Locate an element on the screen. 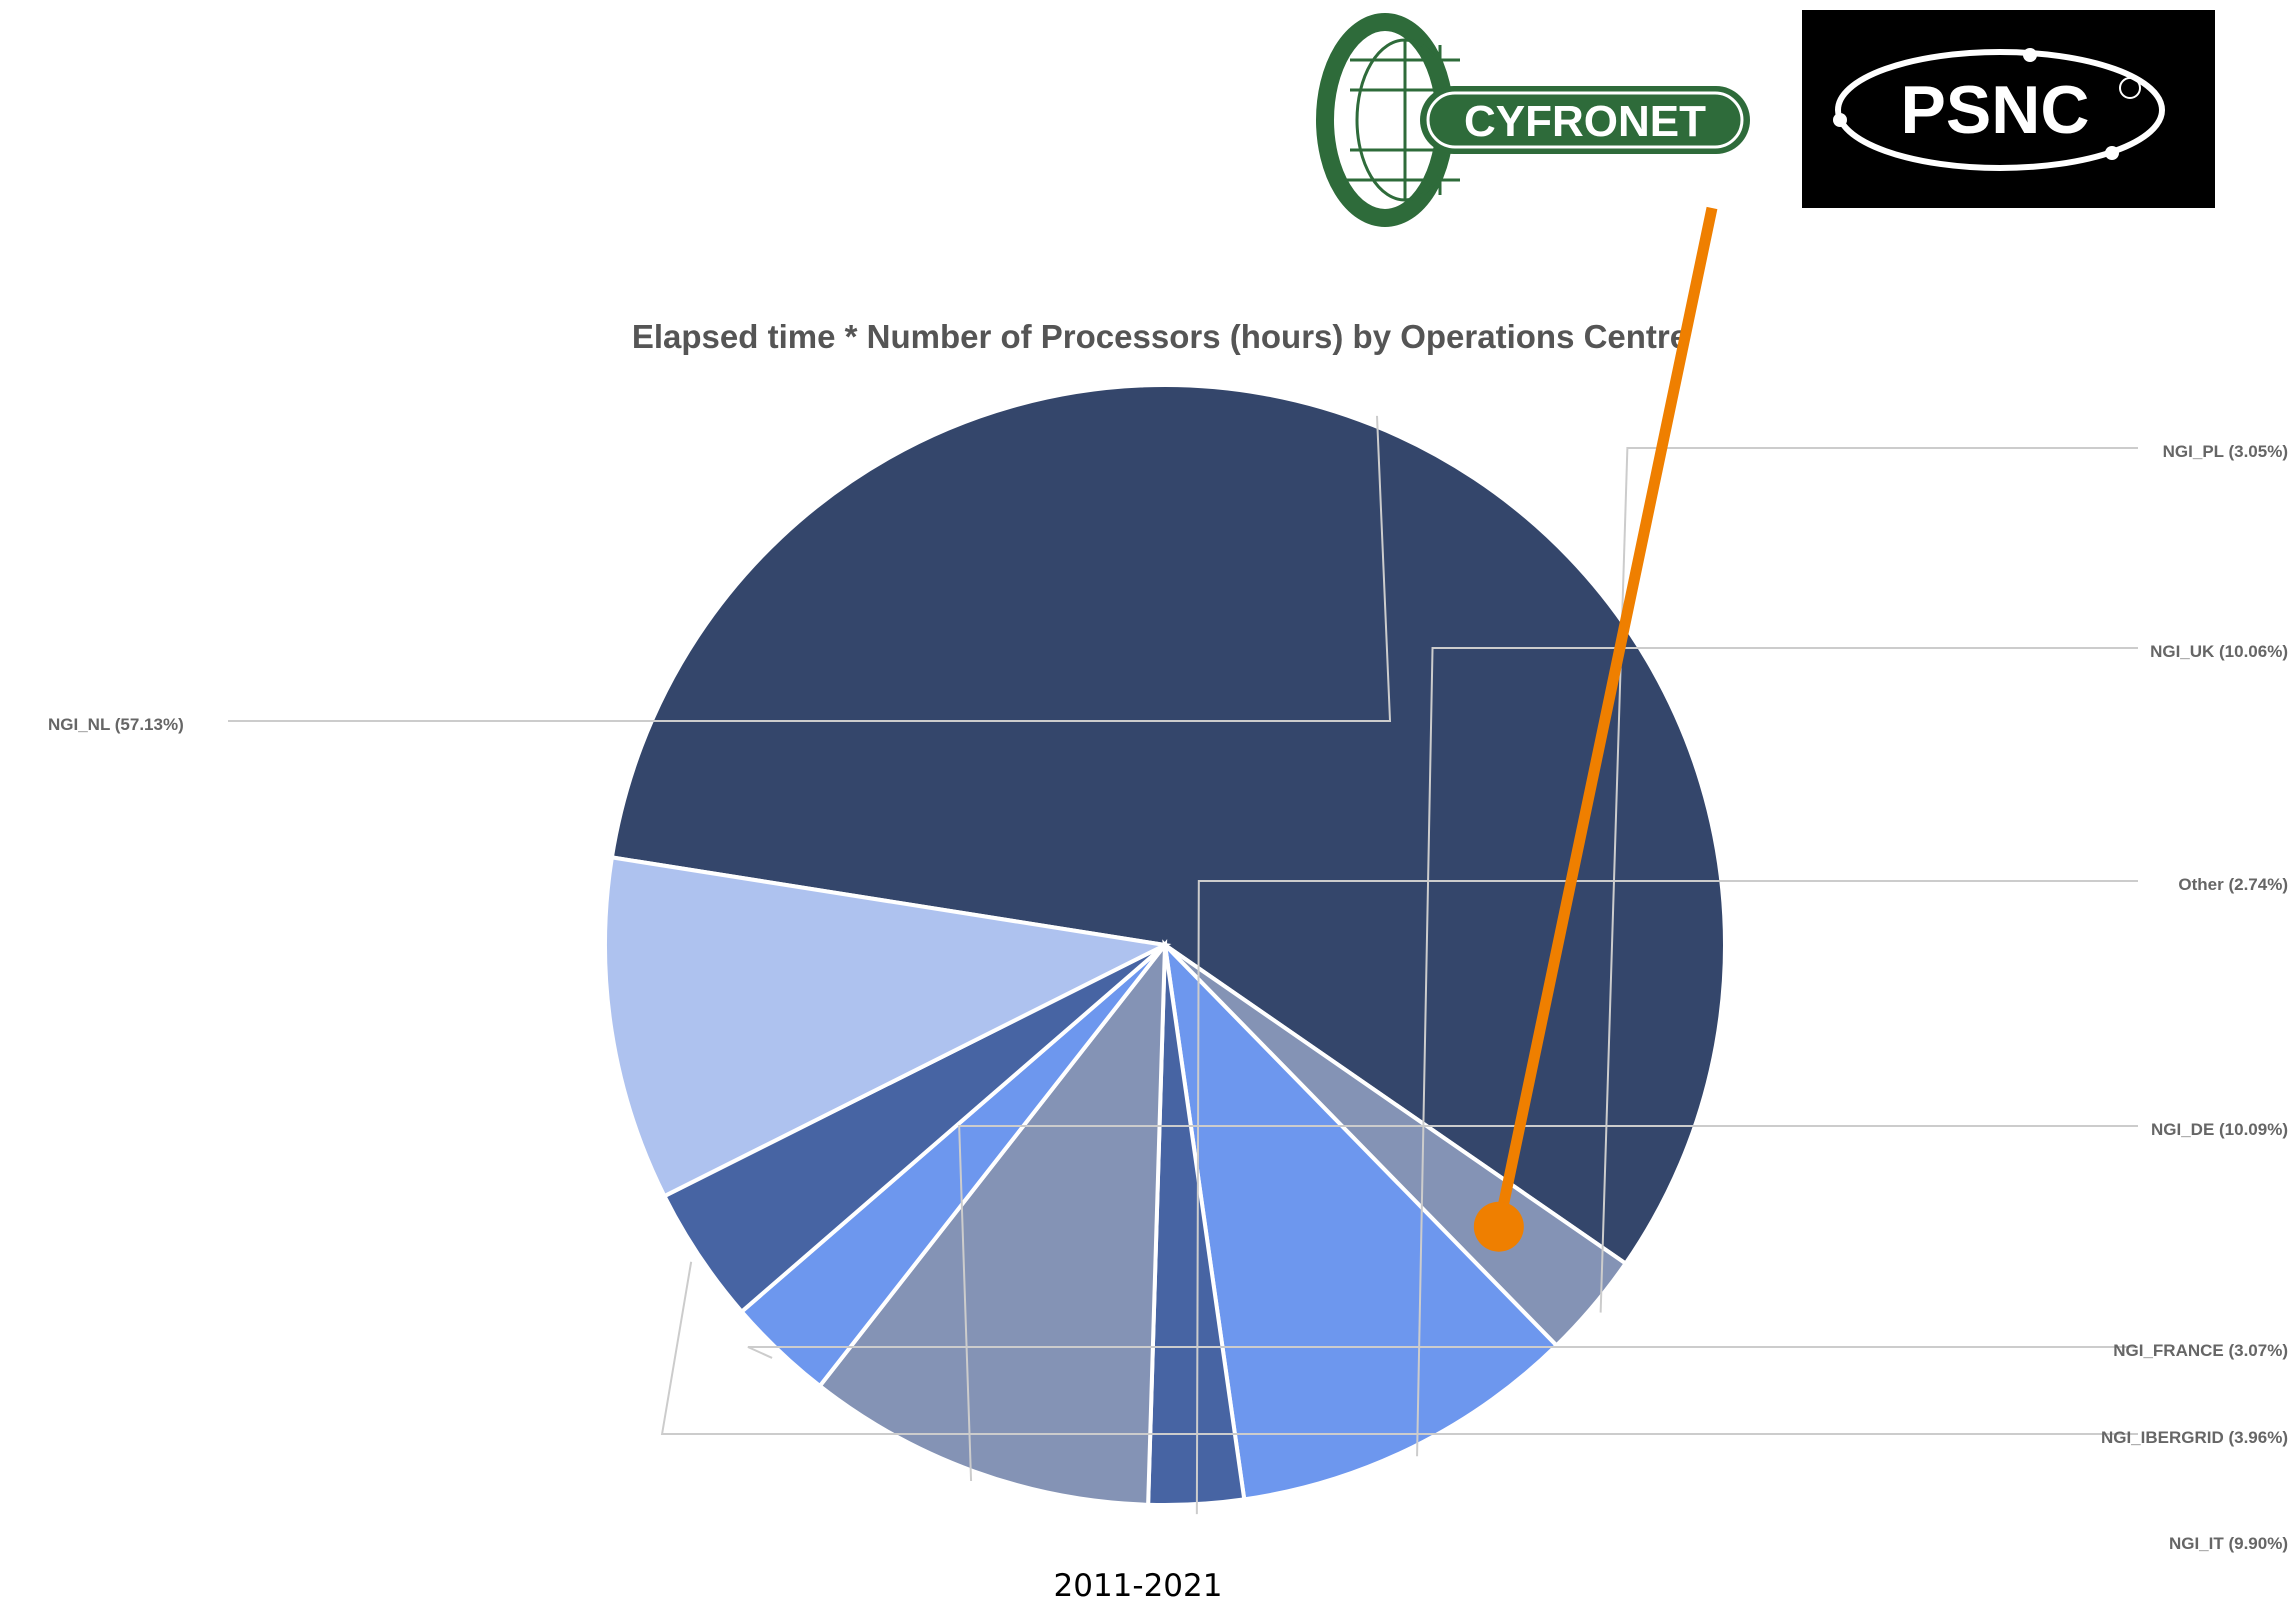  slice-label: NGI_IBERGRID (3.96%) is located at coordinates (2194, 1437).